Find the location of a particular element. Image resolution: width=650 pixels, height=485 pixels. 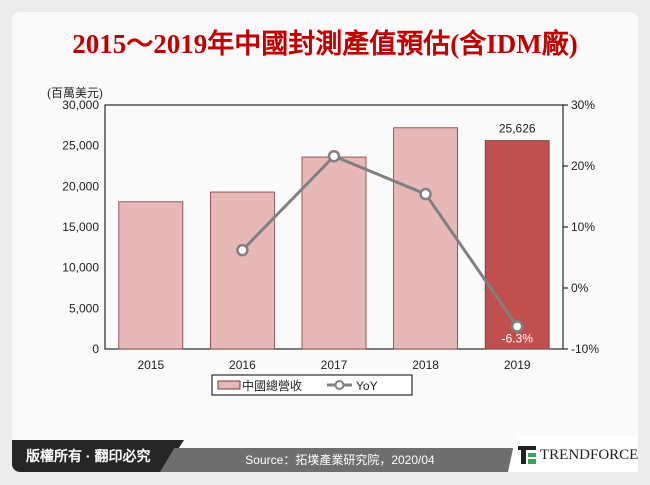

y-right-tick-label: 30% is located at coordinates (583, 105).